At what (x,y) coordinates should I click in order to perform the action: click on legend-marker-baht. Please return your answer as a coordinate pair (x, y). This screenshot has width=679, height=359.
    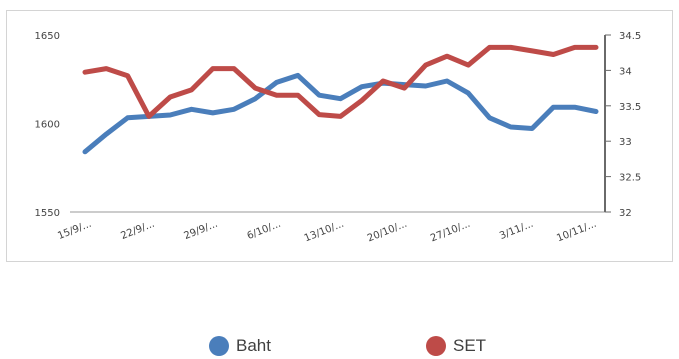
    Looking at the image, I should click on (219, 346).